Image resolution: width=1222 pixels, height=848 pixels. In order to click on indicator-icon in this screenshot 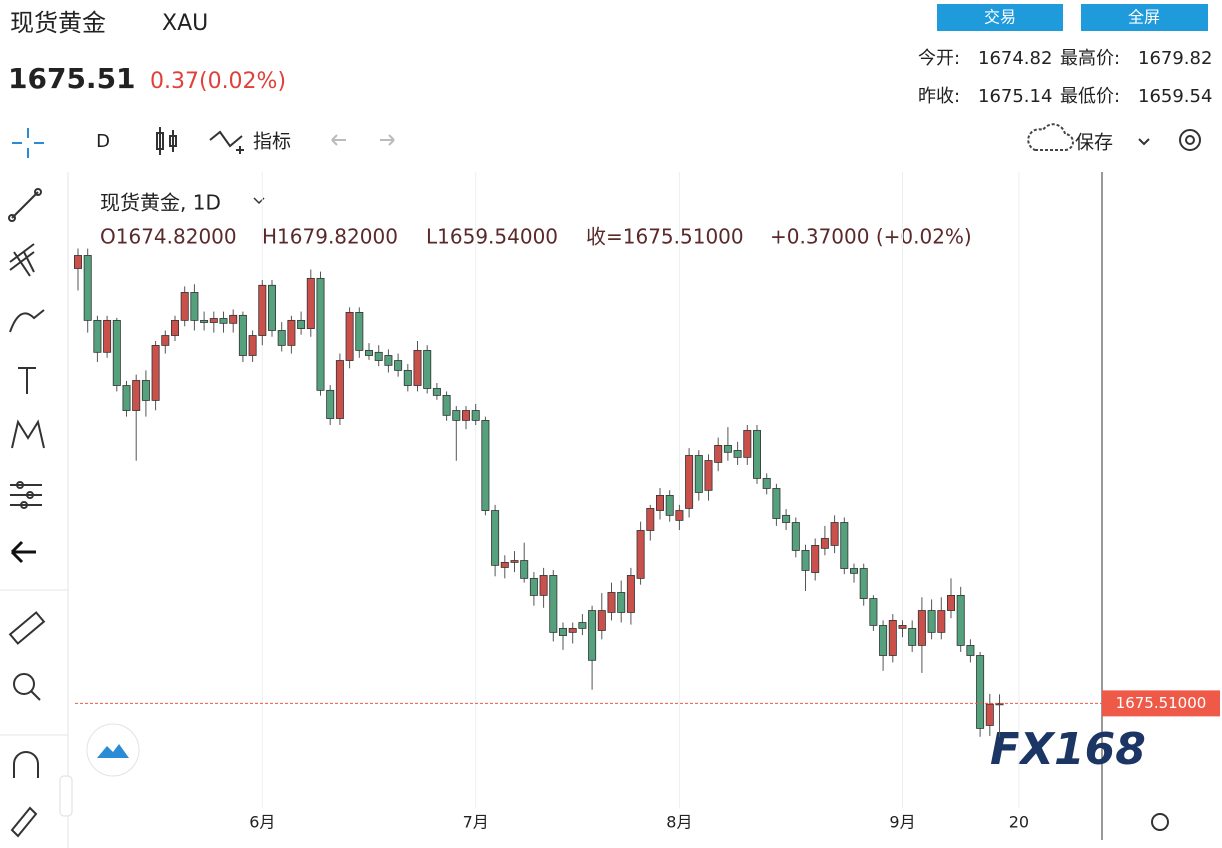, I will do `click(226, 142)`.